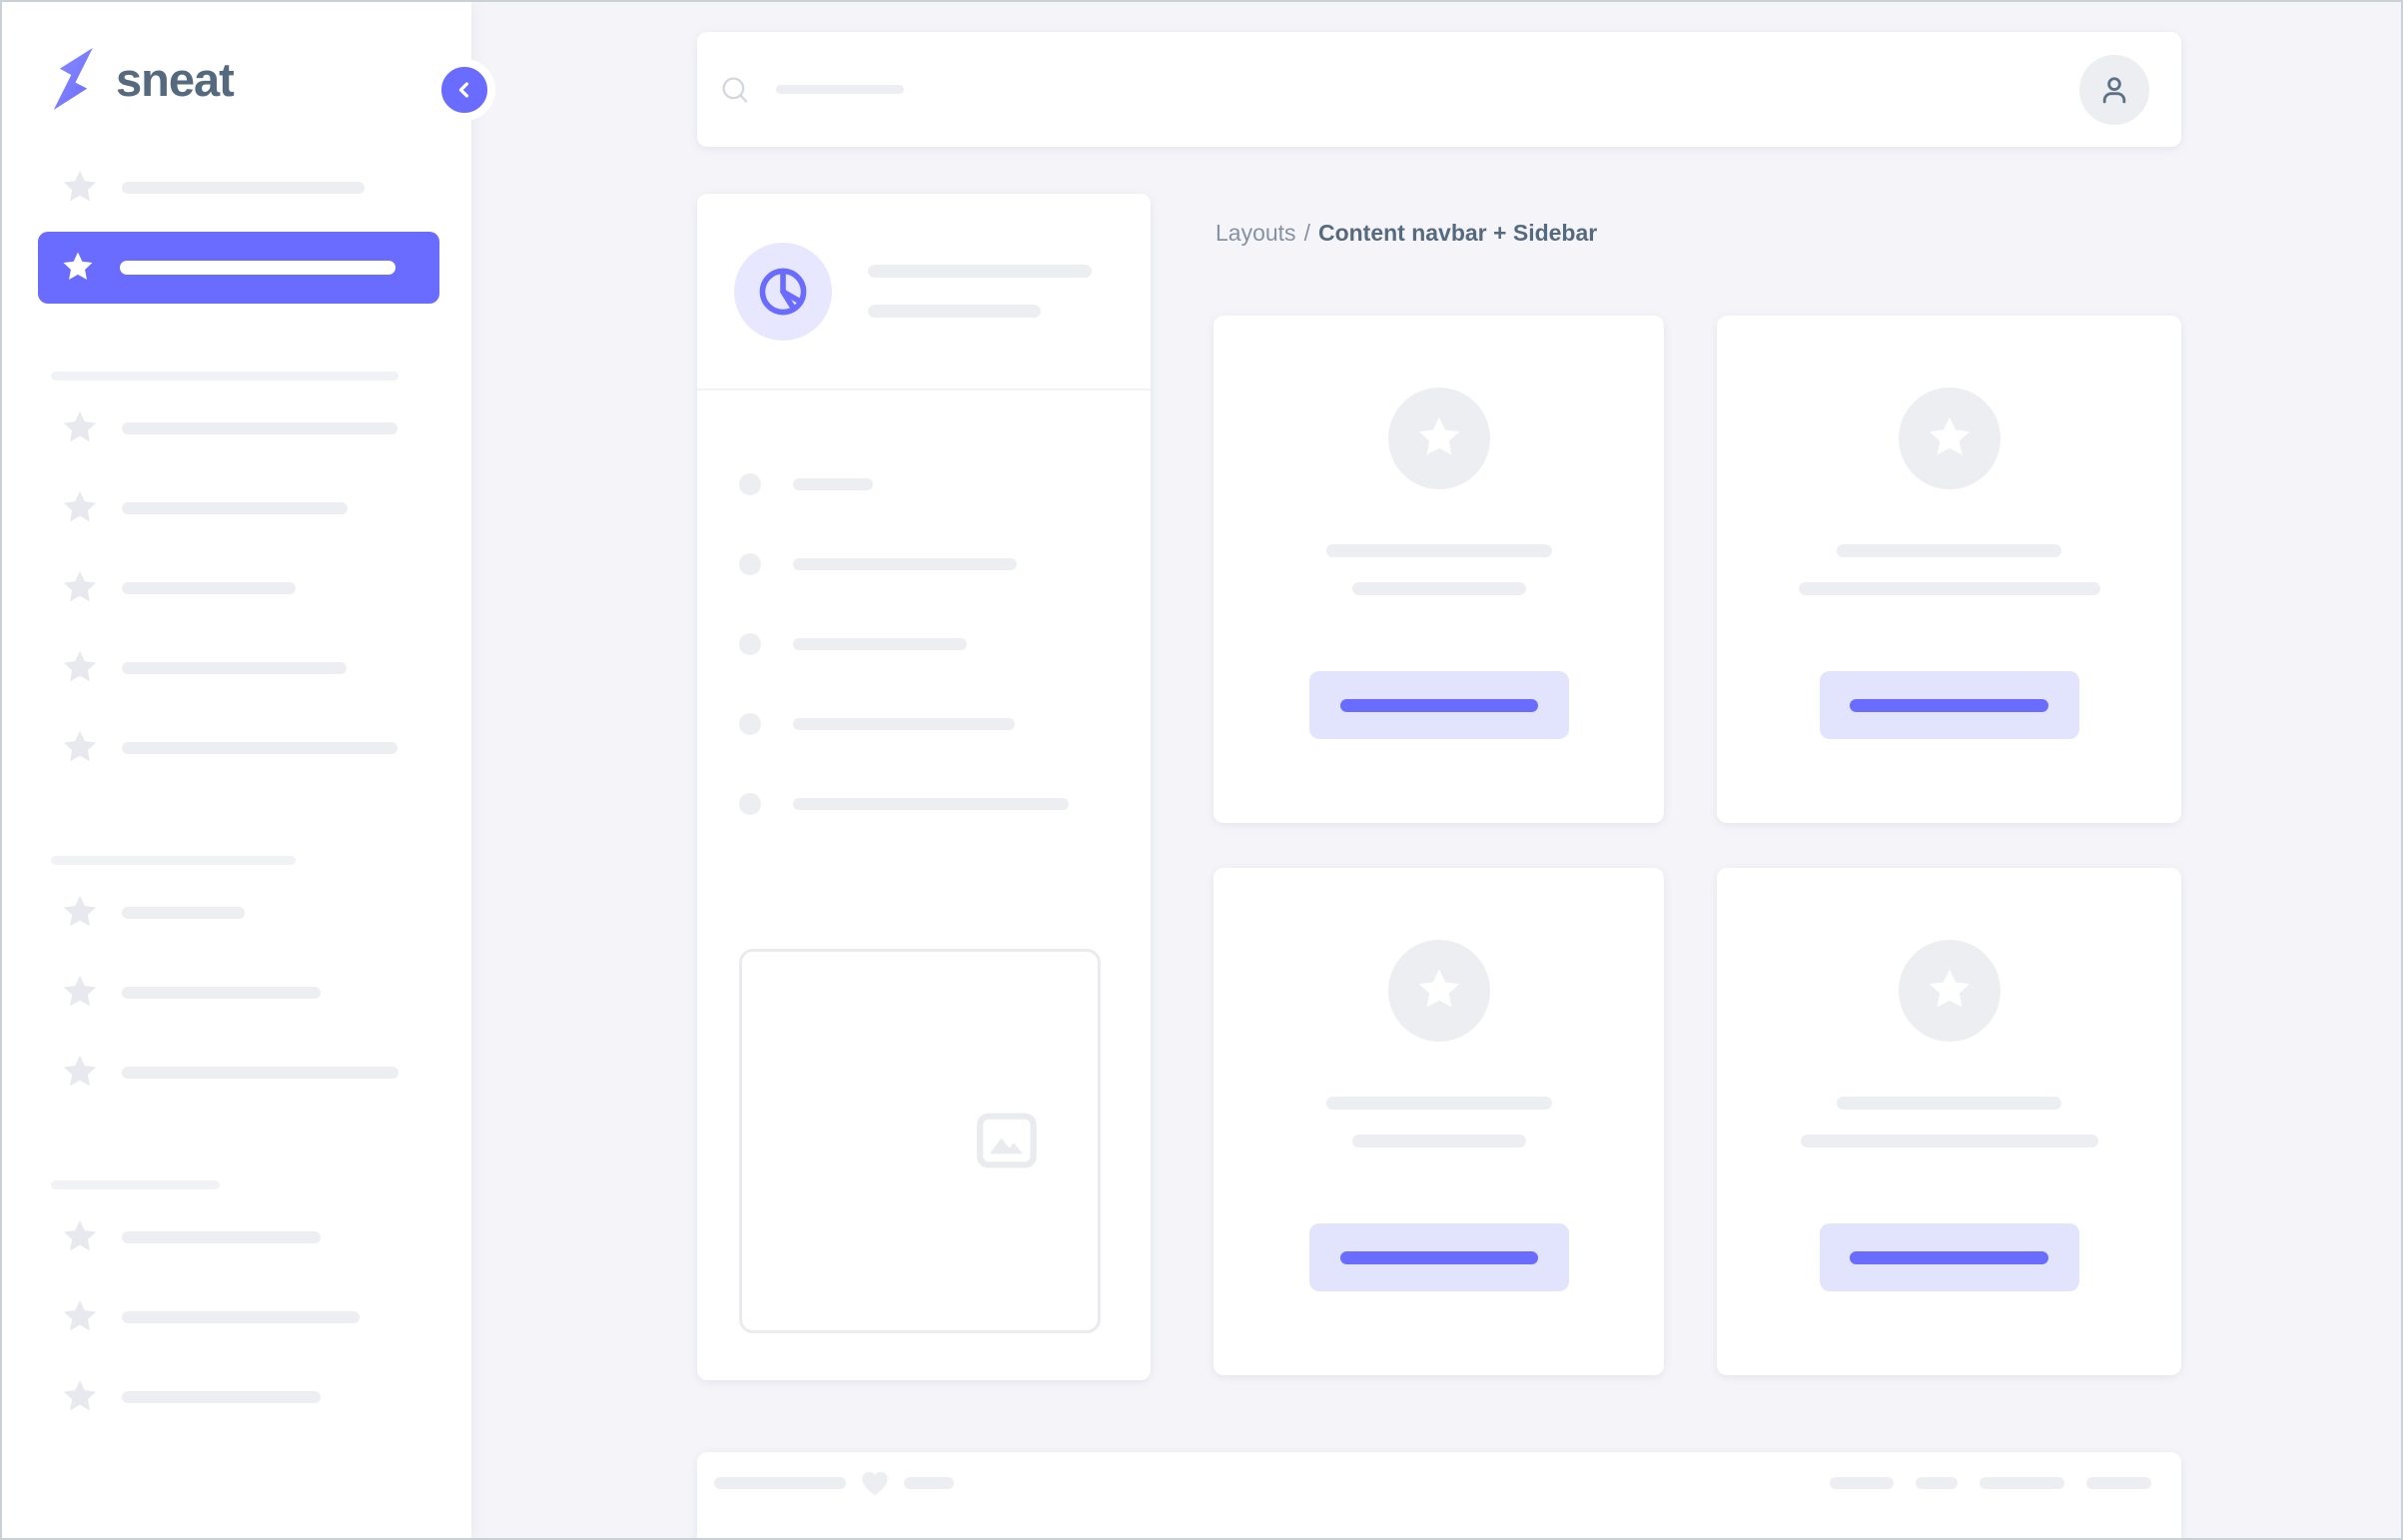 This screenshot has height=1540, width=2403. I want to click on footer-row, so click(1439, 1483).